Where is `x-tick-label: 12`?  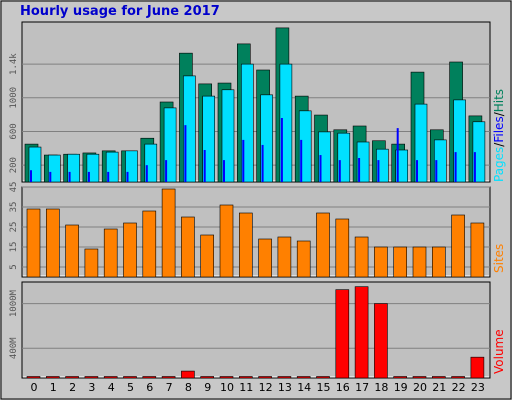
x-tick-label: 12 is located at coordinates (266, 387).